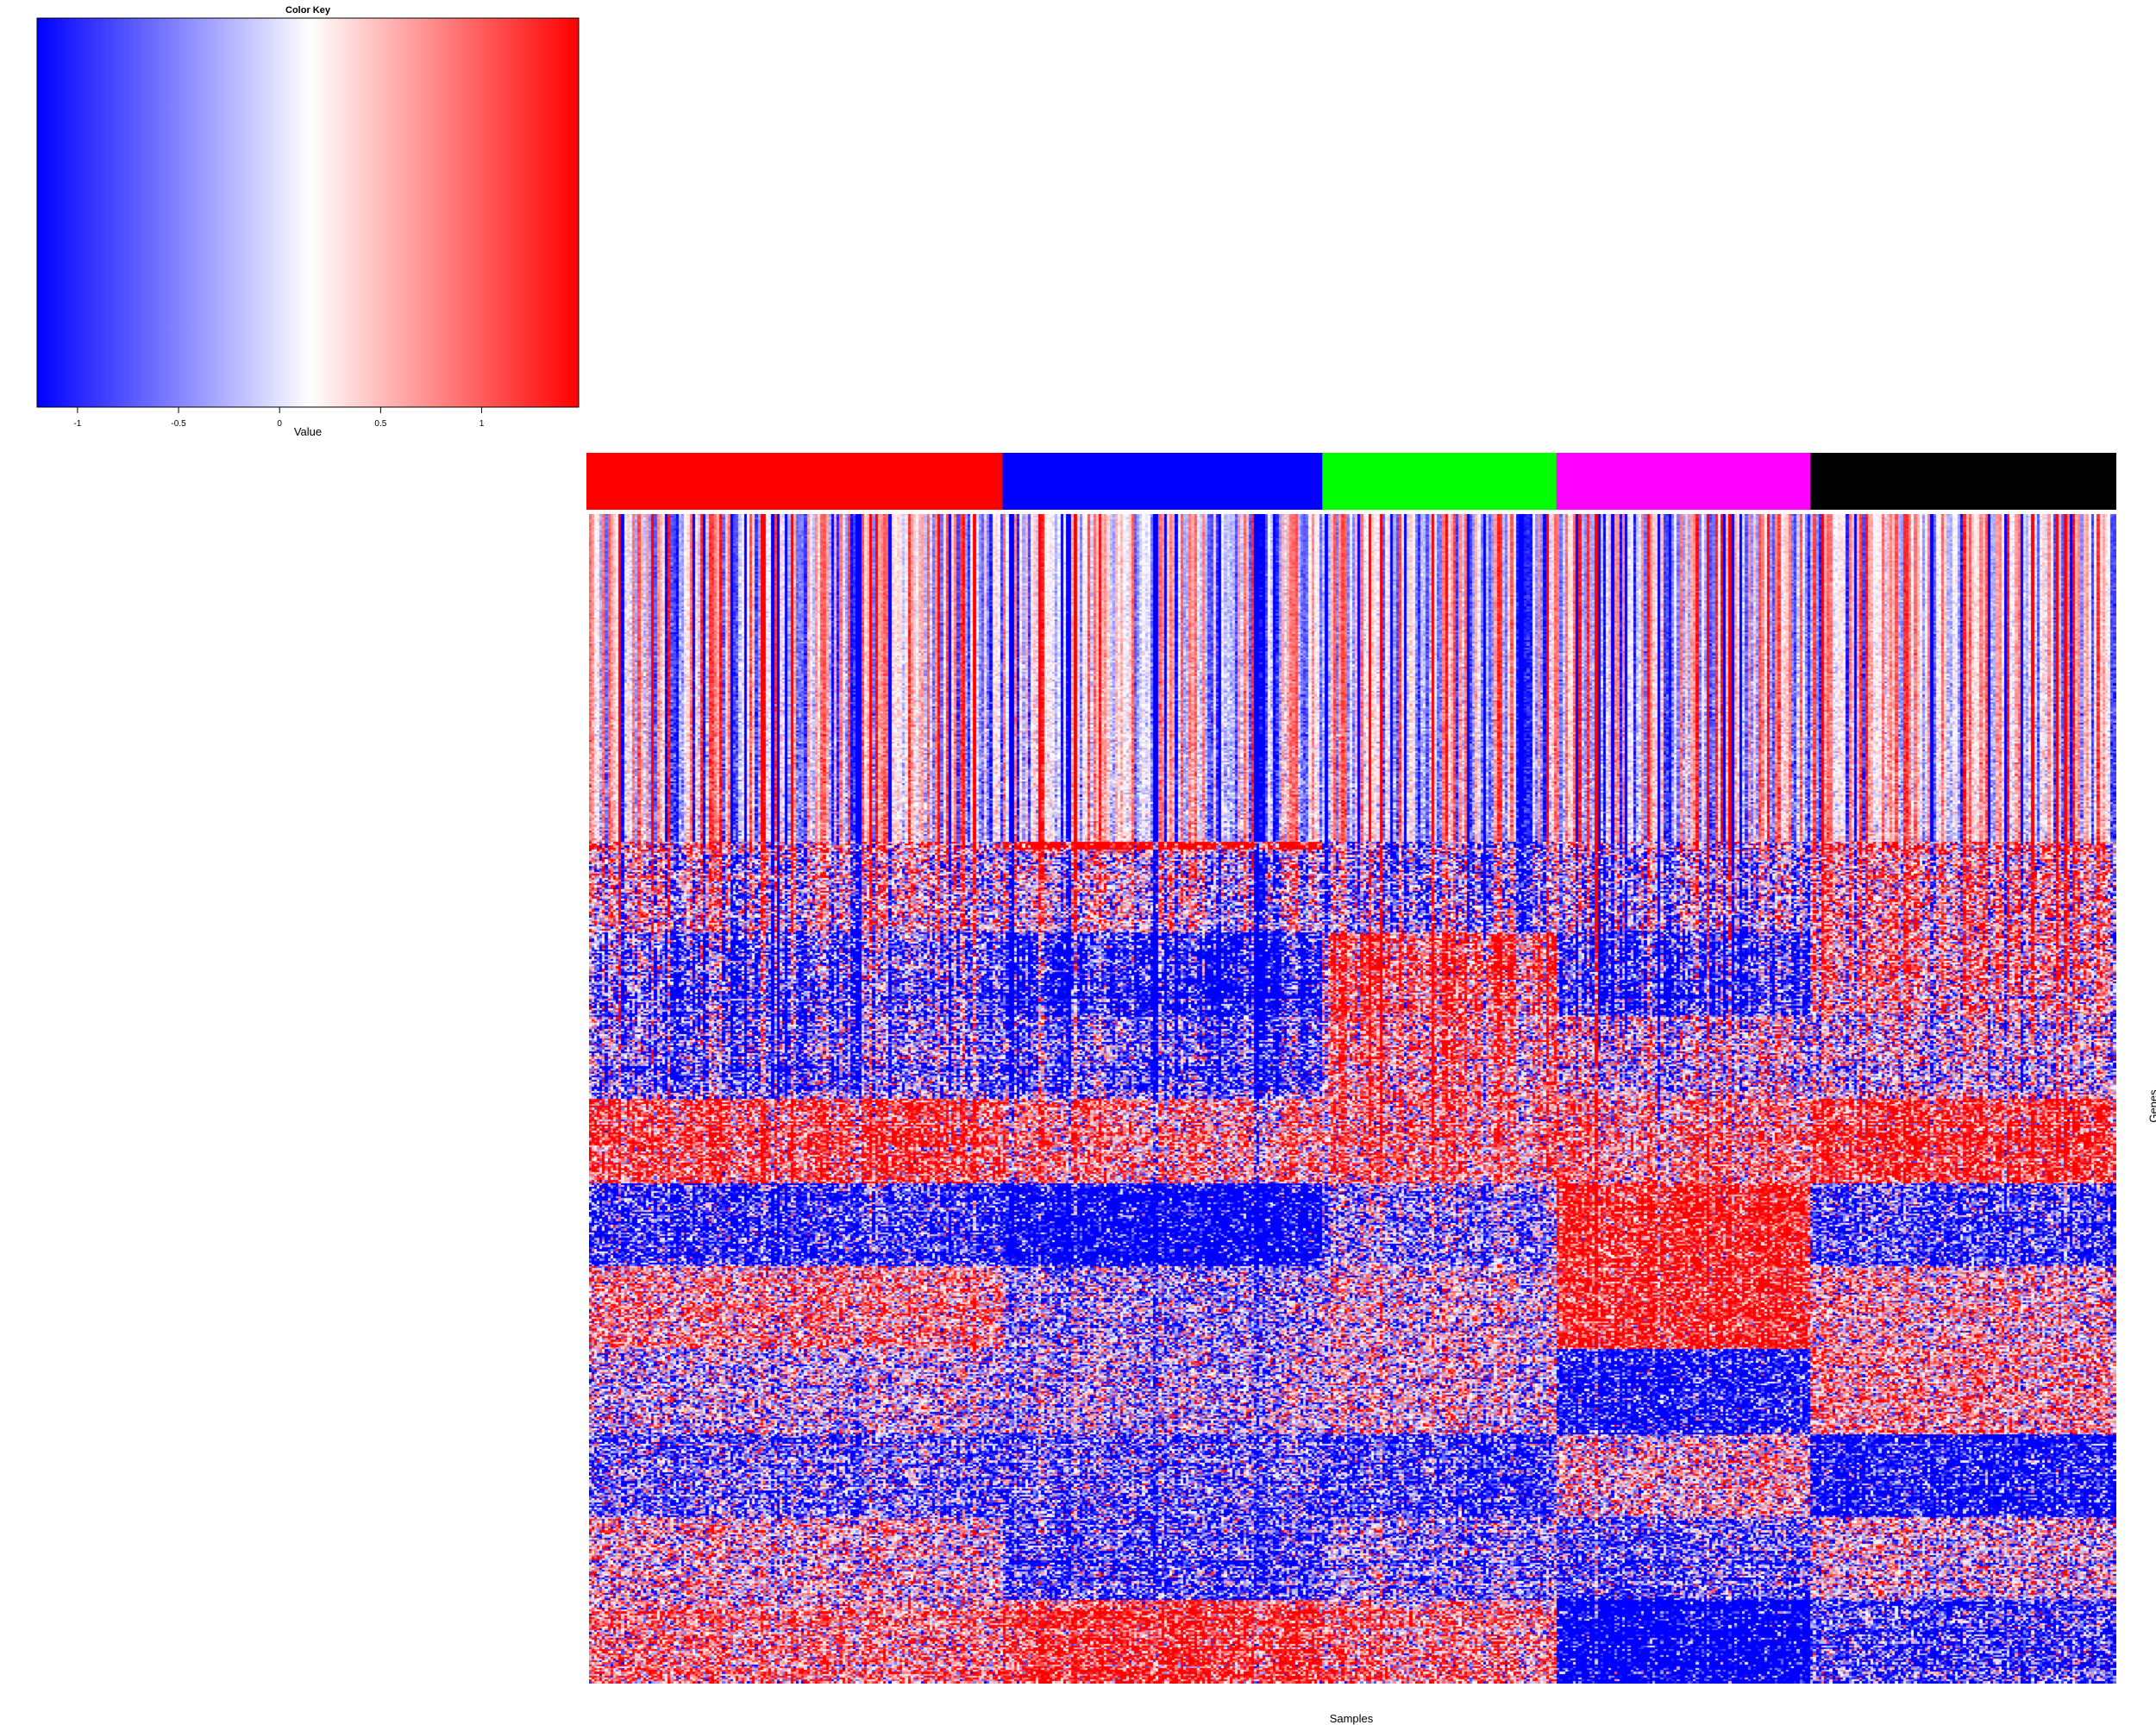 The height and width of the screenshot is (1725, 2156). I want to click on y-axis-title: Genes, so click(2151, 1106).